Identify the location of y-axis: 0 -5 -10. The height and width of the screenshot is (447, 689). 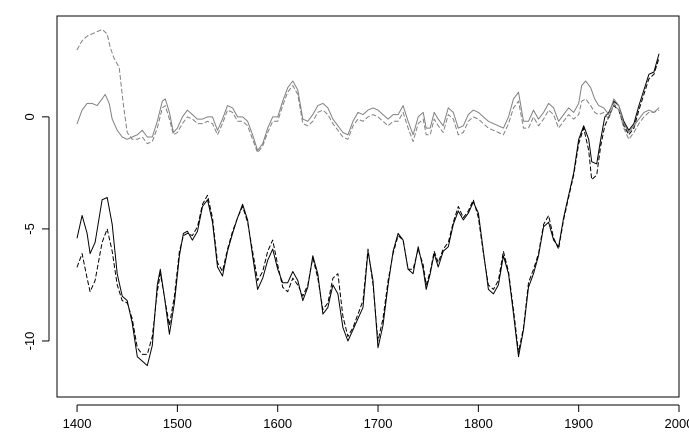
(36, 232).